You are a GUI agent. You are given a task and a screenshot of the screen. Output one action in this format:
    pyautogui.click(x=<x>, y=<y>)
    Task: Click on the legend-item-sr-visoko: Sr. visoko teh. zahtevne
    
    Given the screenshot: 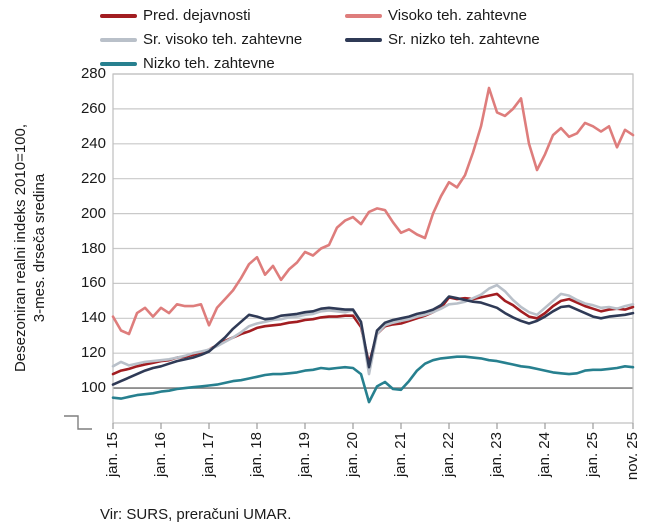 What is the action you would take?
    pyautogui.click(x=201, y=40)
    